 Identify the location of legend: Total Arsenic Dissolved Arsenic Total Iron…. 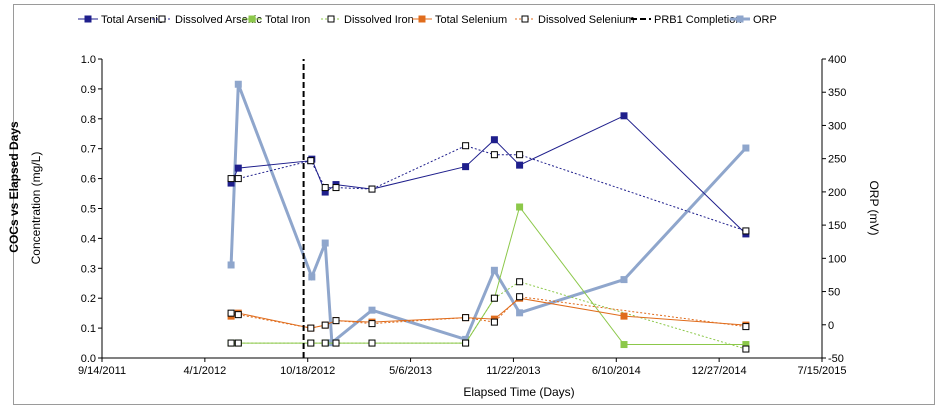
(427, 20).